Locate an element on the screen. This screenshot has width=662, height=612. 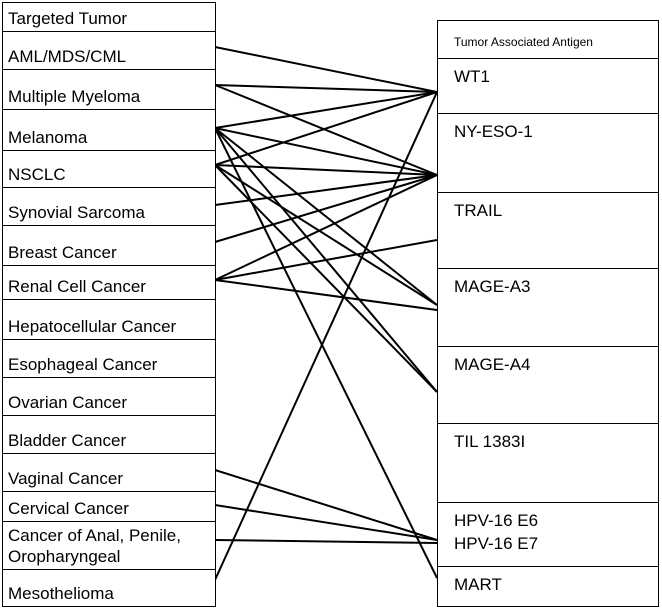
cell-text: TIL 1383I is located at coordinates (490, 441).